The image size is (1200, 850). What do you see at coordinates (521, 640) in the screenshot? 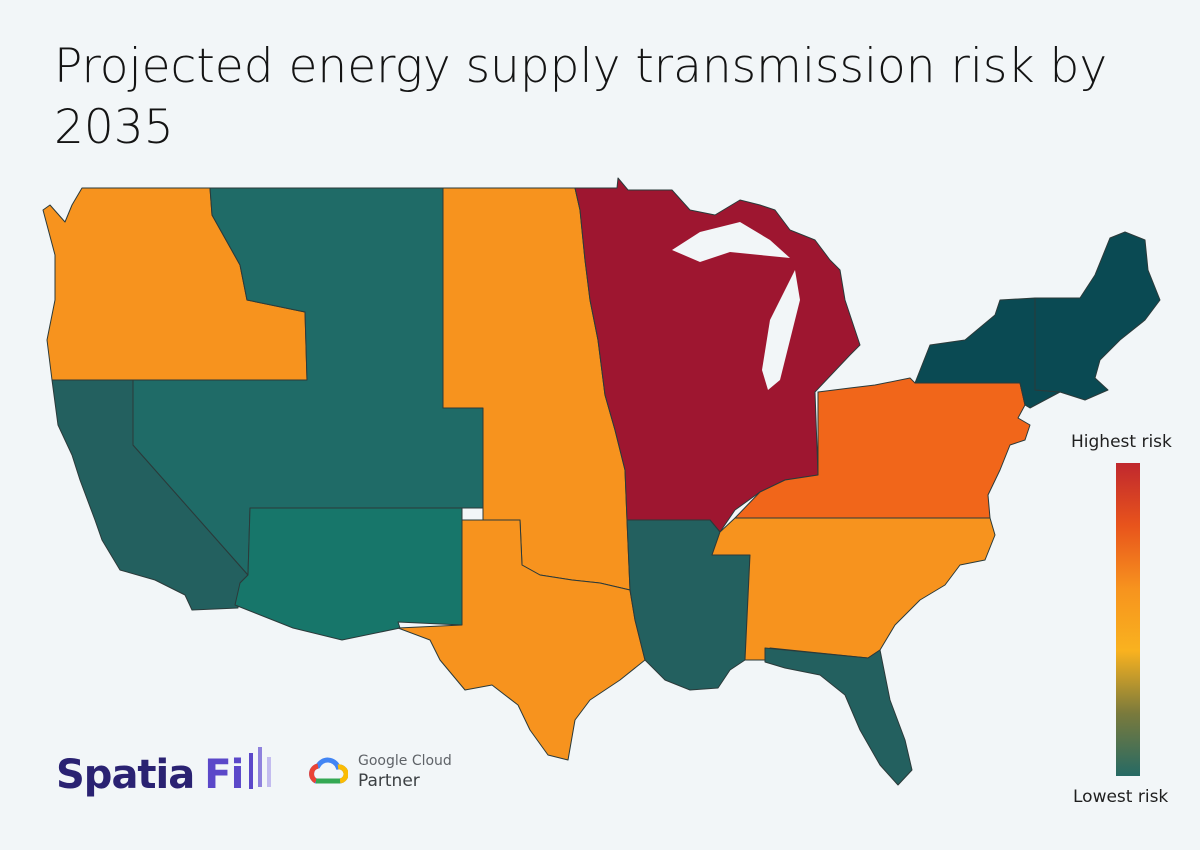
I see `region-texas` at bounding box center [521, 640].